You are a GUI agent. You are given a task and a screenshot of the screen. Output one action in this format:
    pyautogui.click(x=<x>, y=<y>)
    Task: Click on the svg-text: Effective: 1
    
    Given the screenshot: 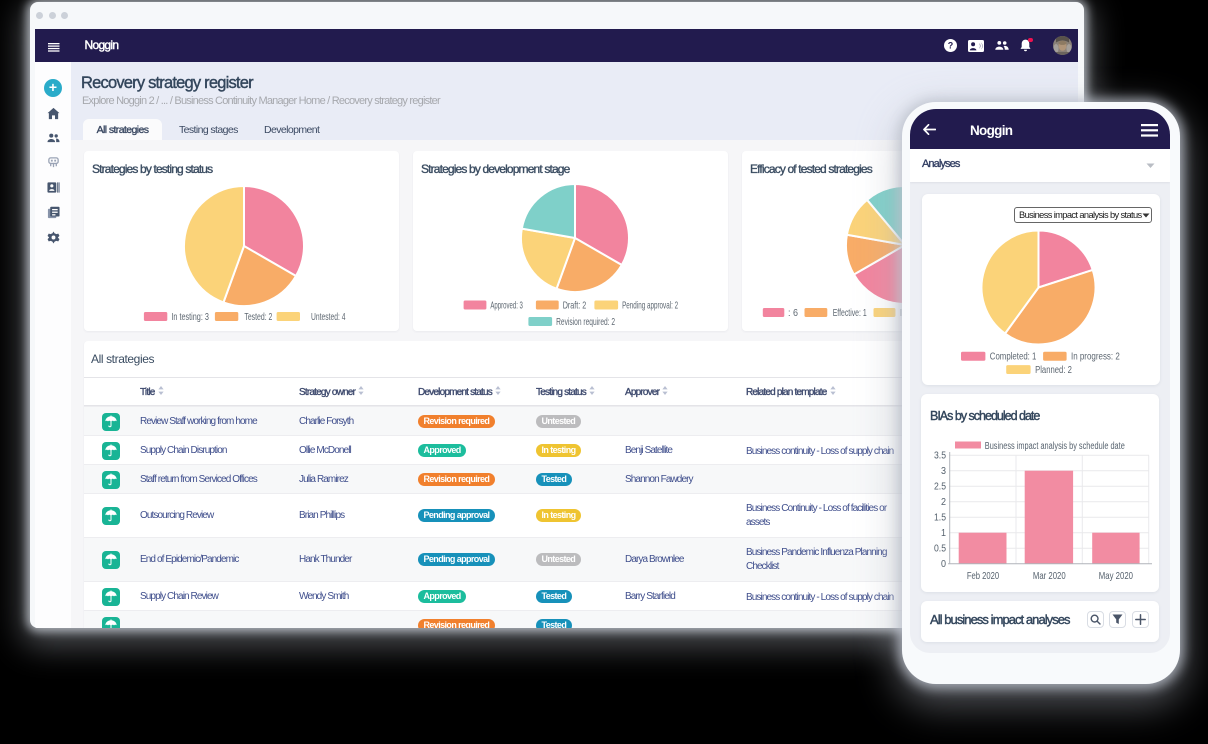 What is the action you would take?
    pyautogui.click(x=850, y=313)
    